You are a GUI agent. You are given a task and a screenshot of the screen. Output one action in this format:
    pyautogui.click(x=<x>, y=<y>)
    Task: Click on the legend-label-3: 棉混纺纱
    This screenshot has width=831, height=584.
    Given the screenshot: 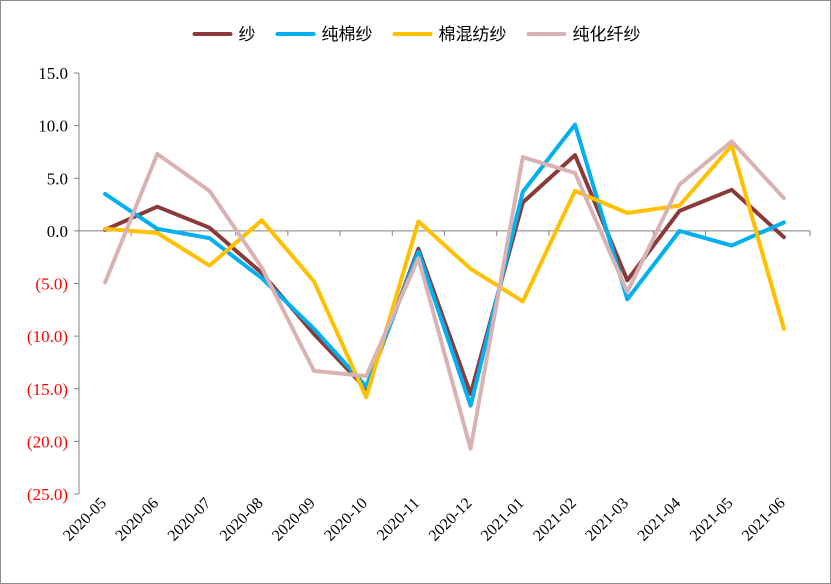 What is the action you would take?
    pyautogui.click(x=473, y=35)
    